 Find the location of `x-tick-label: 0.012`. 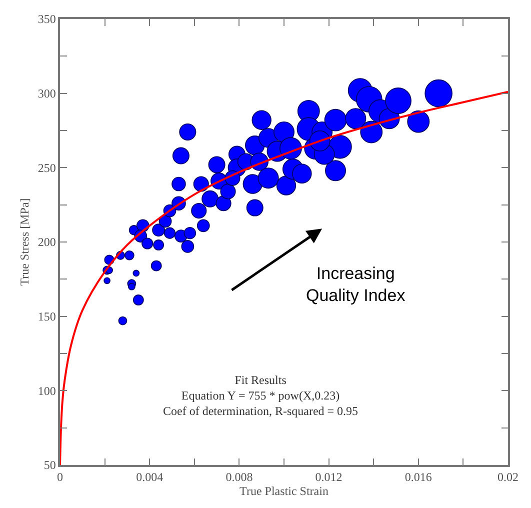

x-tick-label: 0.012 is located at coordinates (328, 477).